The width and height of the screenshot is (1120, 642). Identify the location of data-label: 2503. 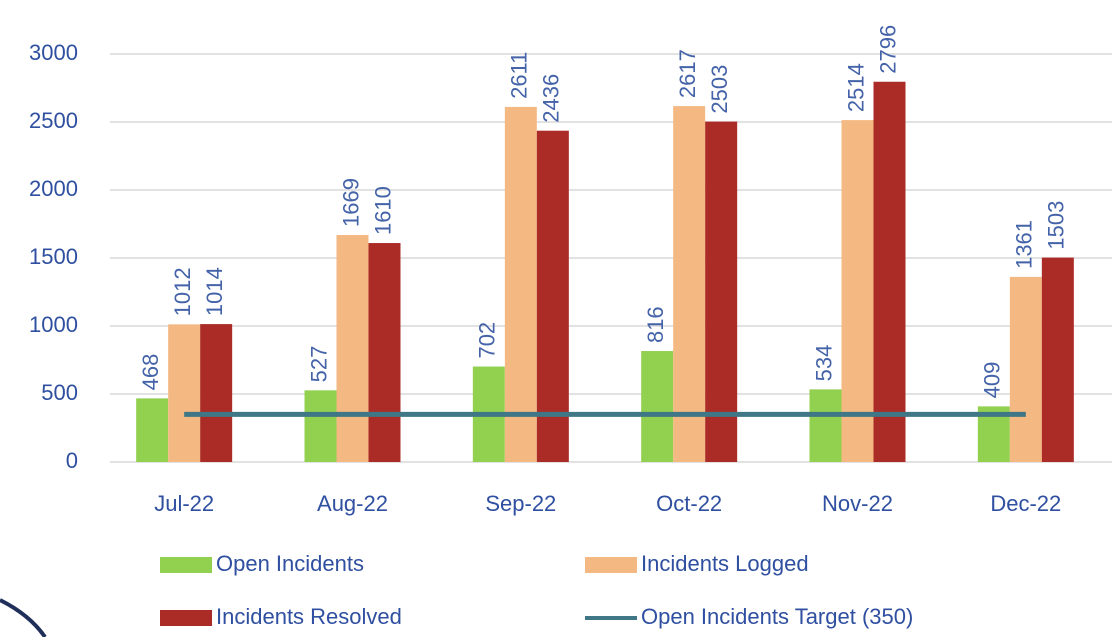
(719, 89).